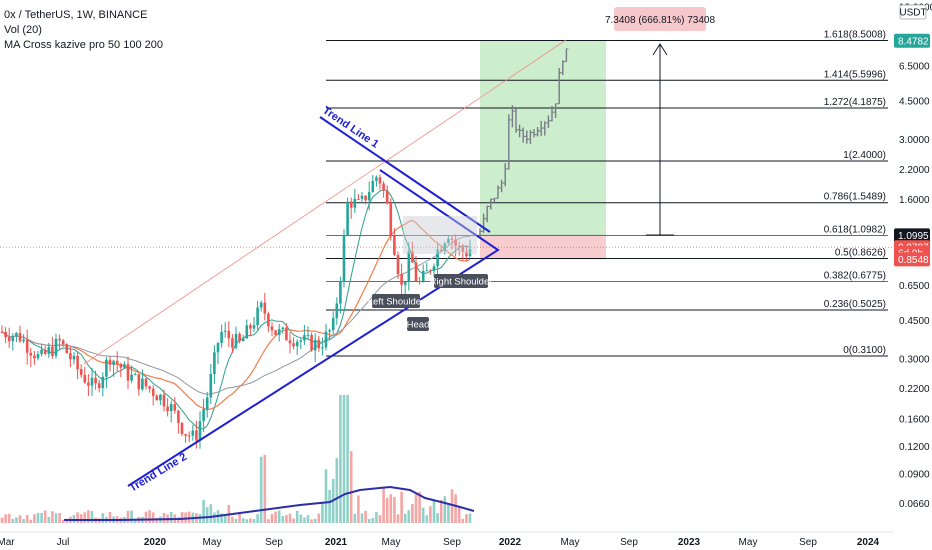 The image size is (932, 550). What do you see at coordinates (864, 350) in the screenshot?
I see `fib-level-label: 0(0.3100)` at bounding box center [864, 350].